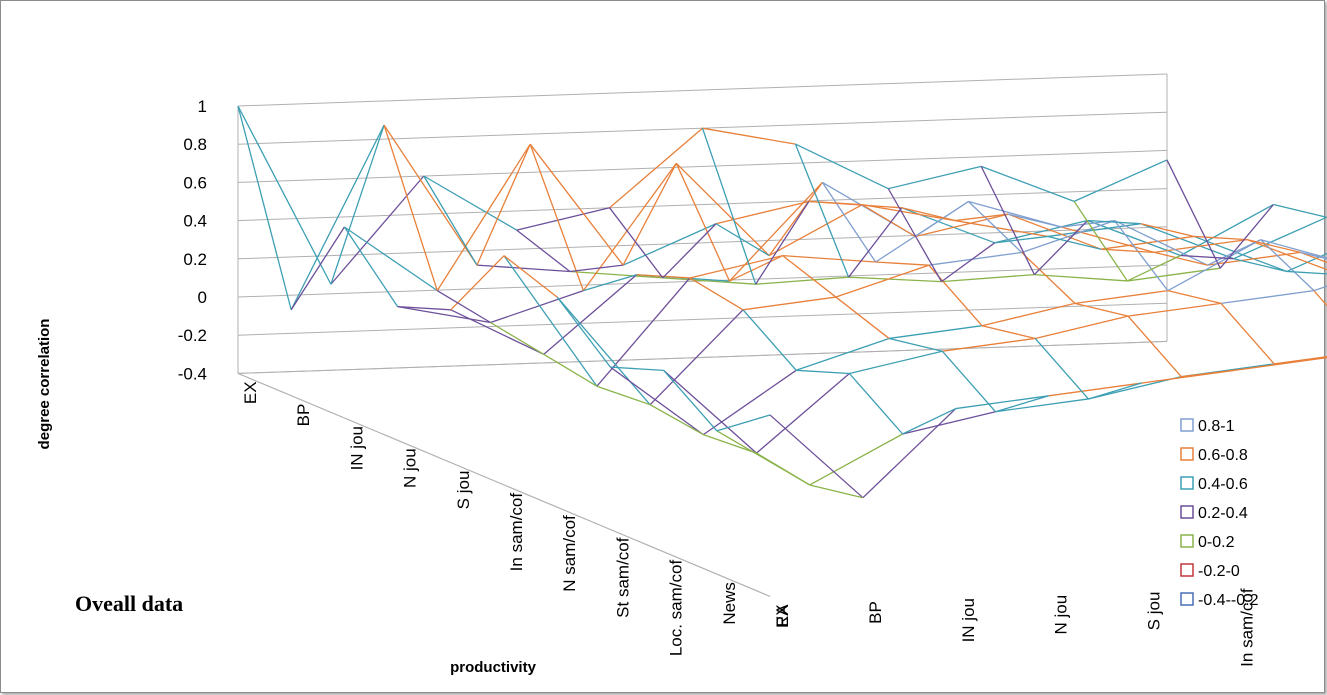  I want to click on z-tick-label: 1, so click(202, 106).